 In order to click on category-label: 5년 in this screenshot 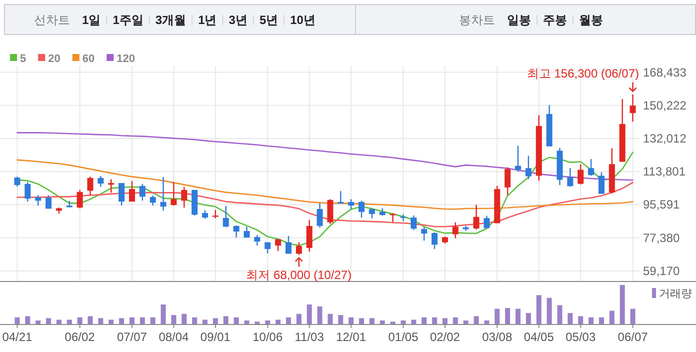, I will do `click(268, 20)`.